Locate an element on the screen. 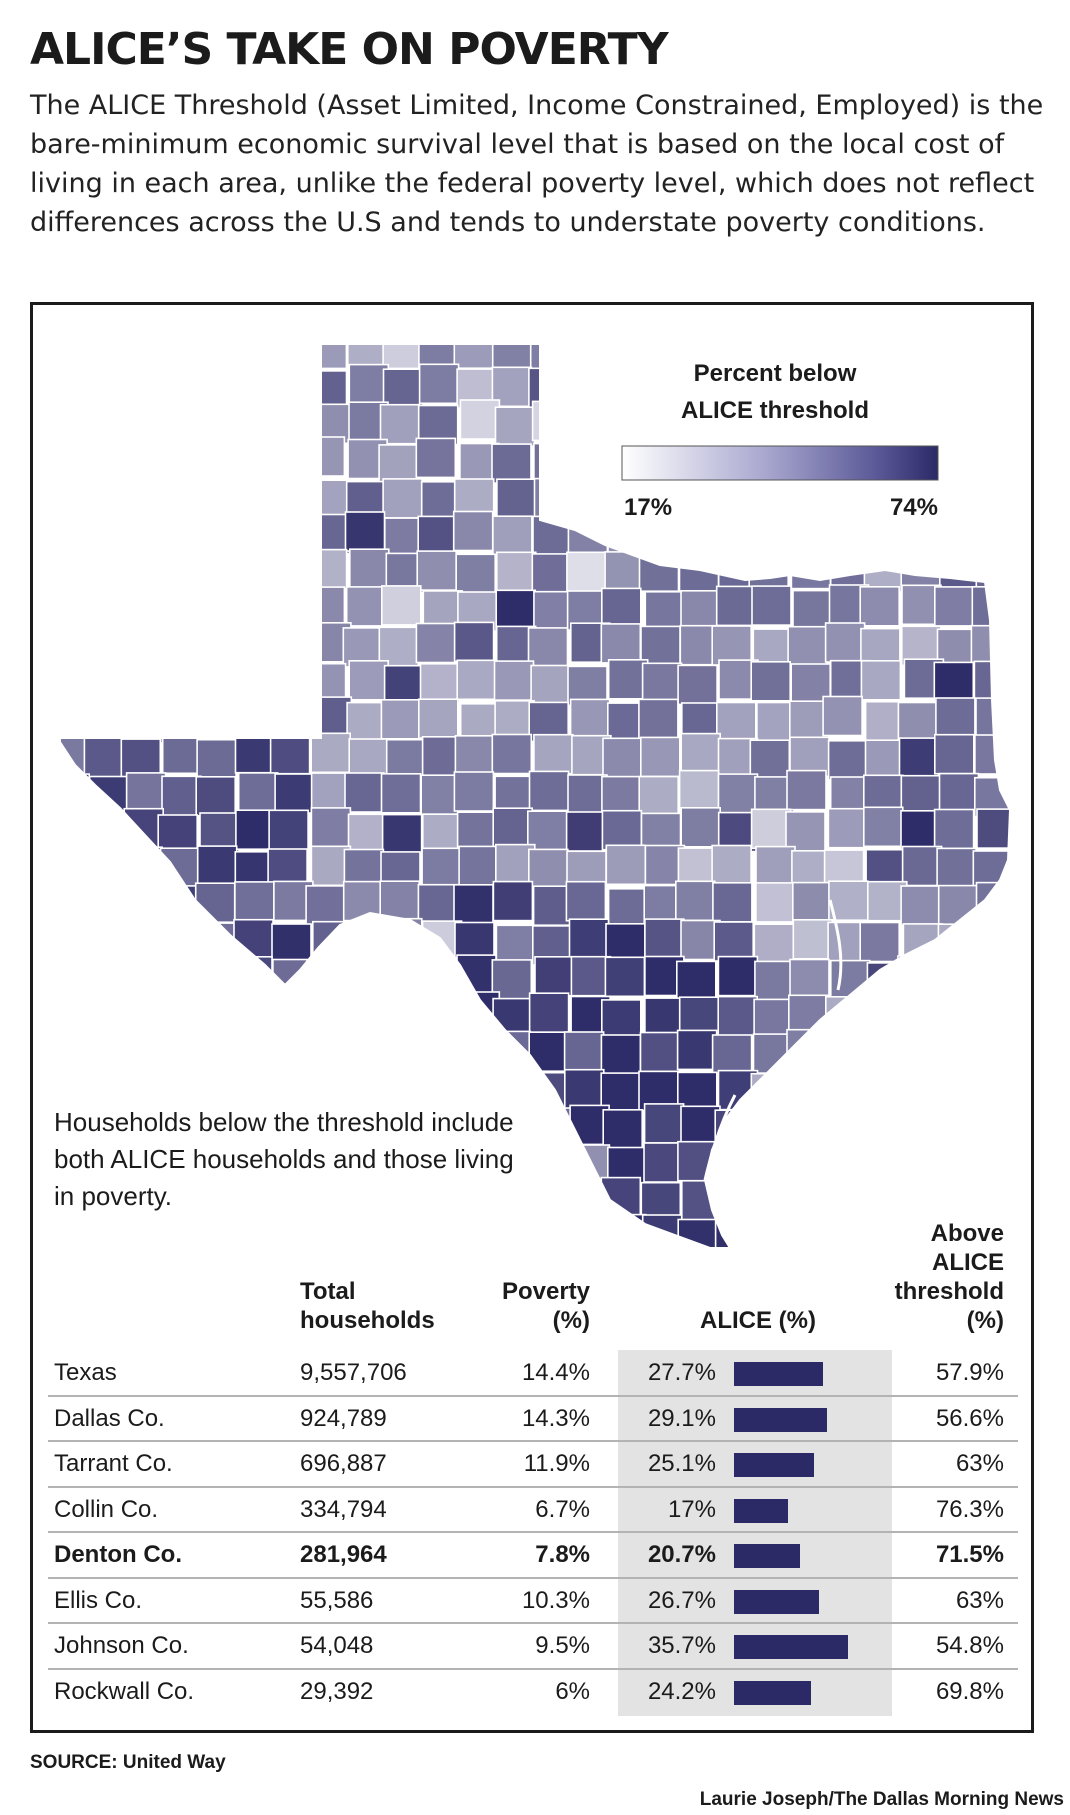  row-above-threshold: 69.8% is located at coordinates (969, 1691).